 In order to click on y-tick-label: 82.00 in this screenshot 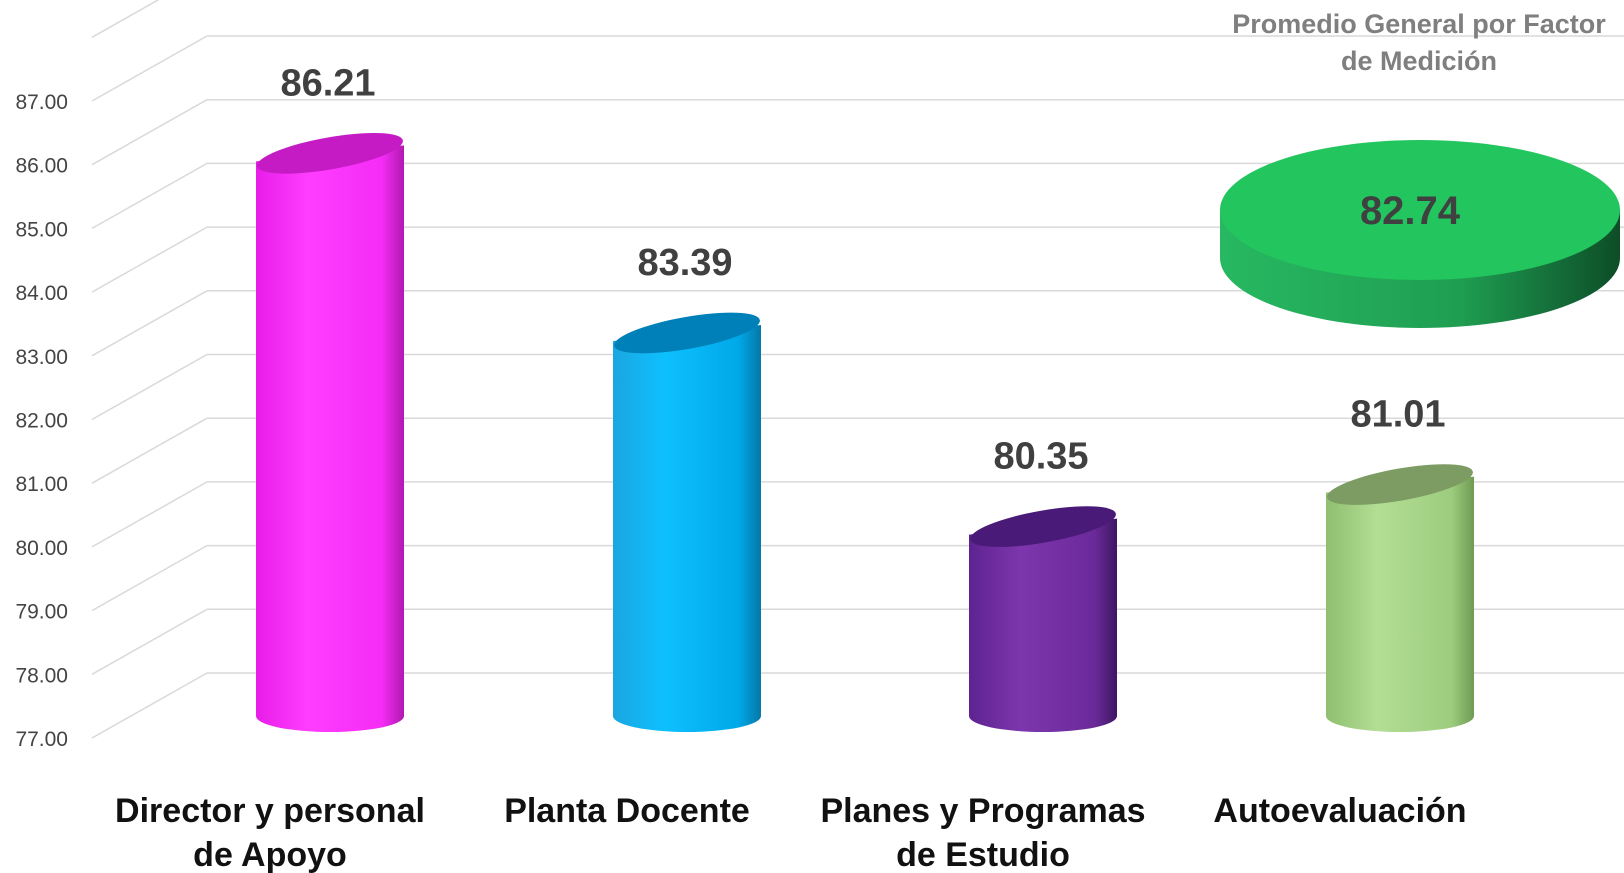, I will do `click(41, 421)`.